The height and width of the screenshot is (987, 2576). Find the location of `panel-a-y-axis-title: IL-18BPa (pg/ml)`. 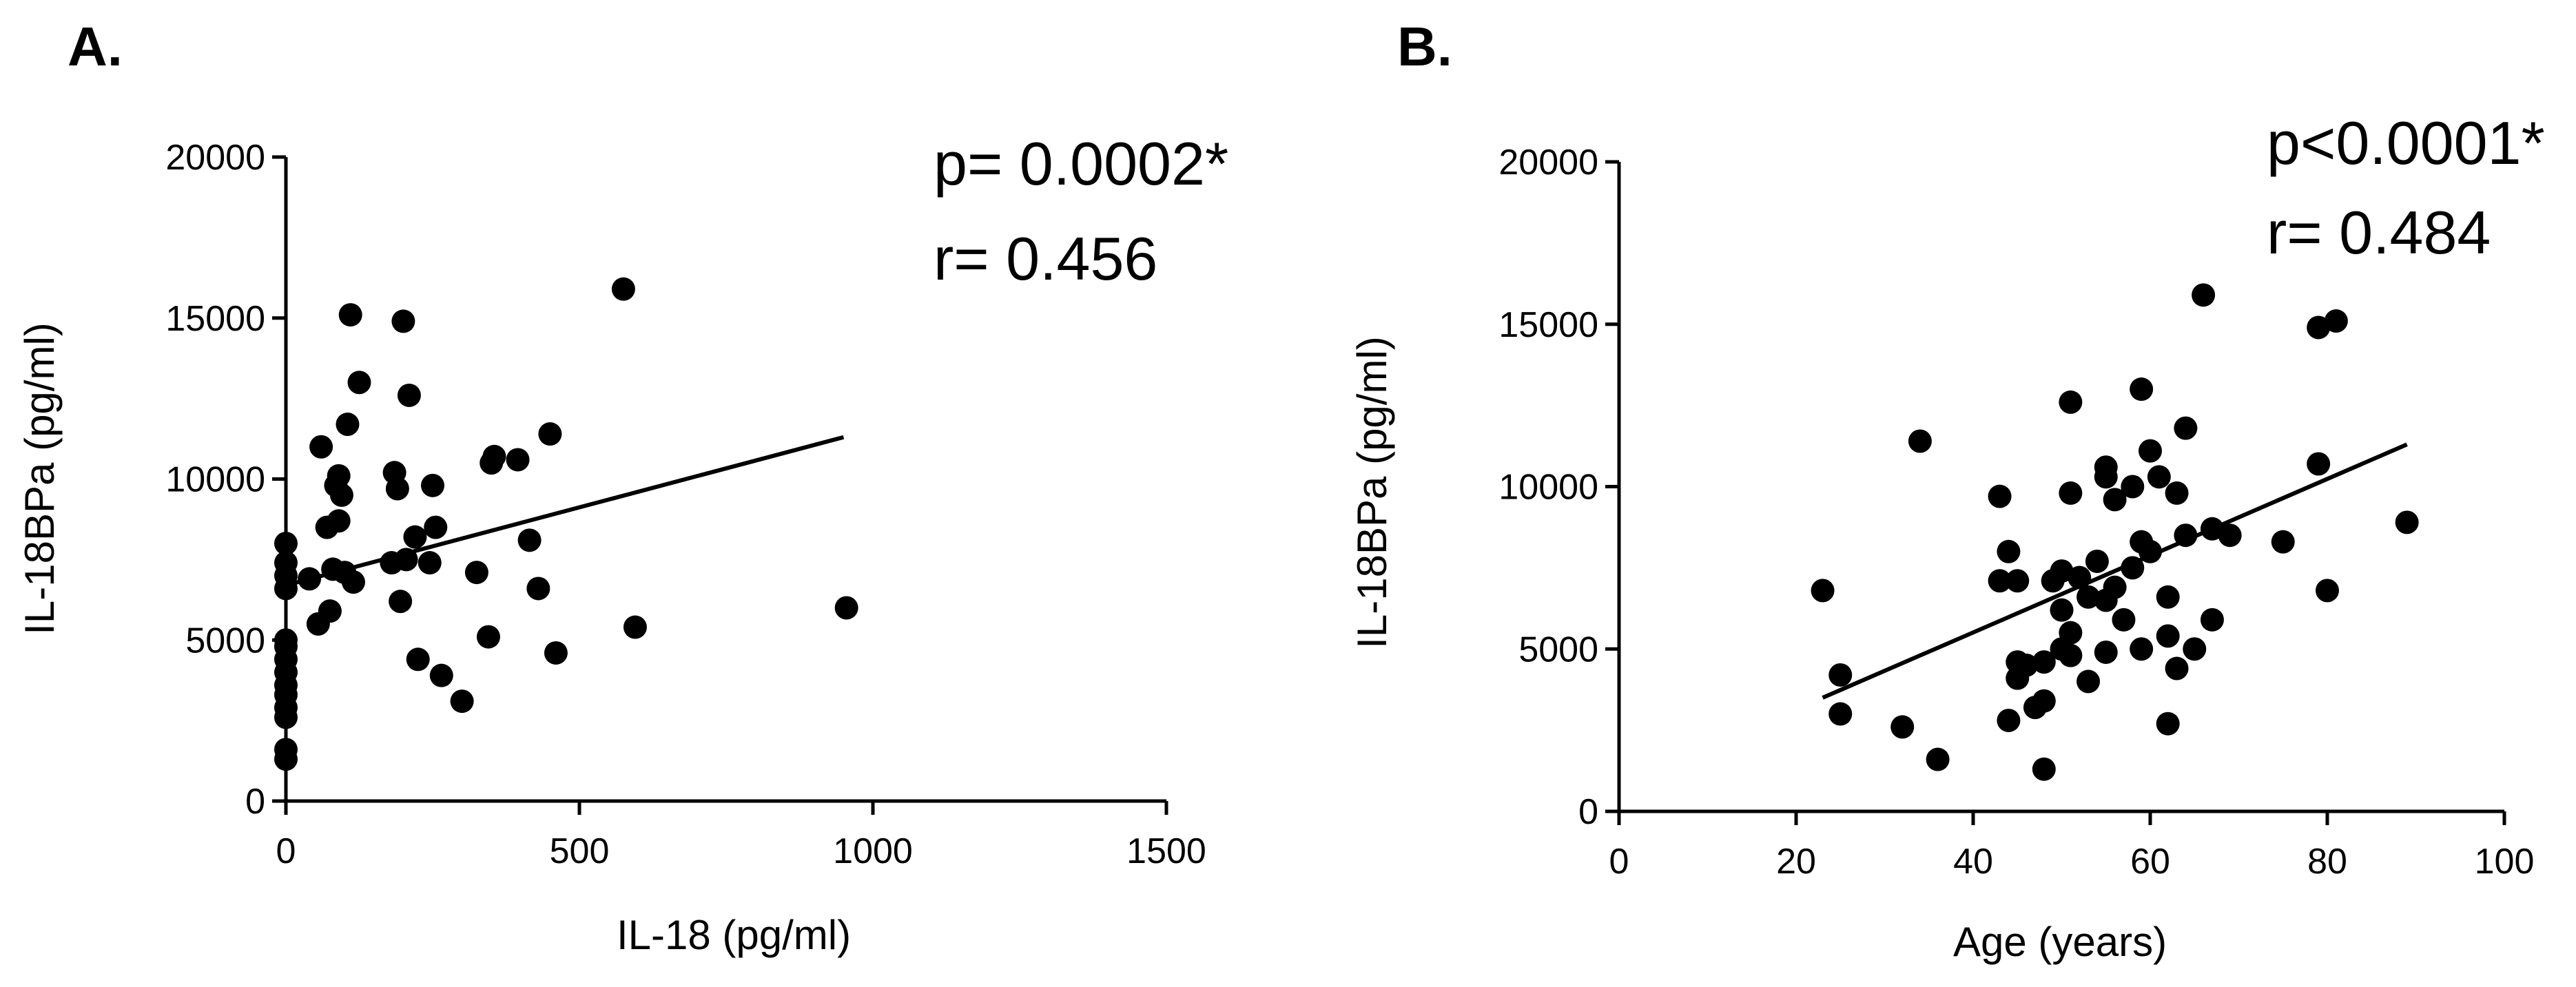

panel-a-y-axis-title: IL-18BPa (pg/ml) is located at coordinates (40, 479).